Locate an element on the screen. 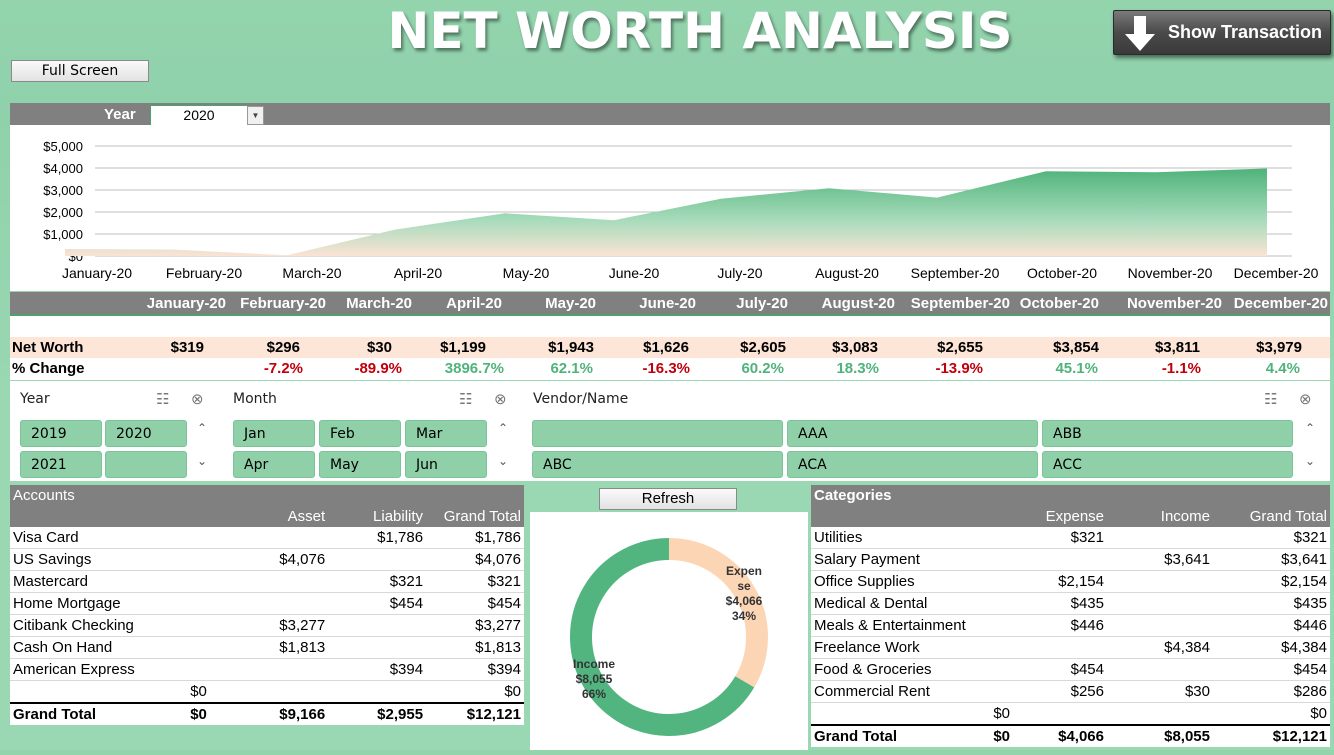 The width and height of the screenshot is (1334, 755). grand-total-value: $0 is located at coordinates (186, 714).